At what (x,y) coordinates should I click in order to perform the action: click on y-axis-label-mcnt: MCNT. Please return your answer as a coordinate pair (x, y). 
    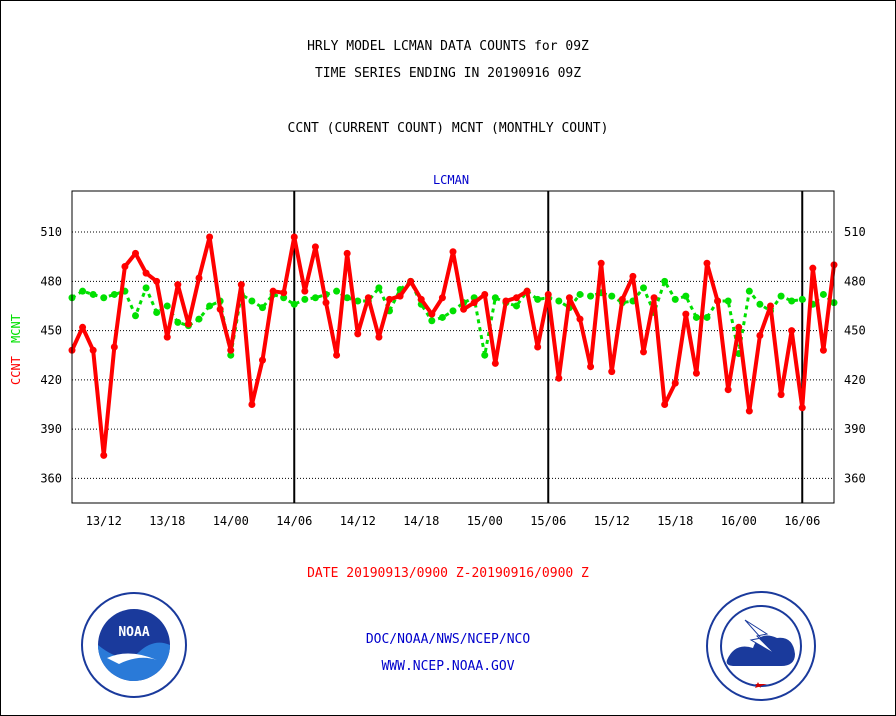
    Looking at the image, I should click on (16, 328).